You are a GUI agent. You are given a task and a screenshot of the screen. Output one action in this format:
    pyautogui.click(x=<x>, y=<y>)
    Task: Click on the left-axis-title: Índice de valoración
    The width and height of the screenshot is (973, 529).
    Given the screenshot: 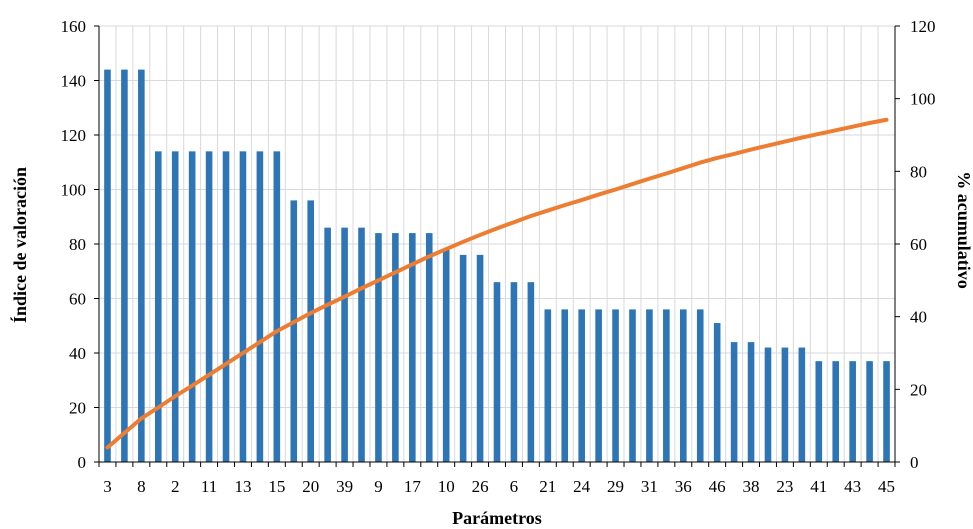 What is the action you would take?
    pyautogui.click(x=19, y=245)
    